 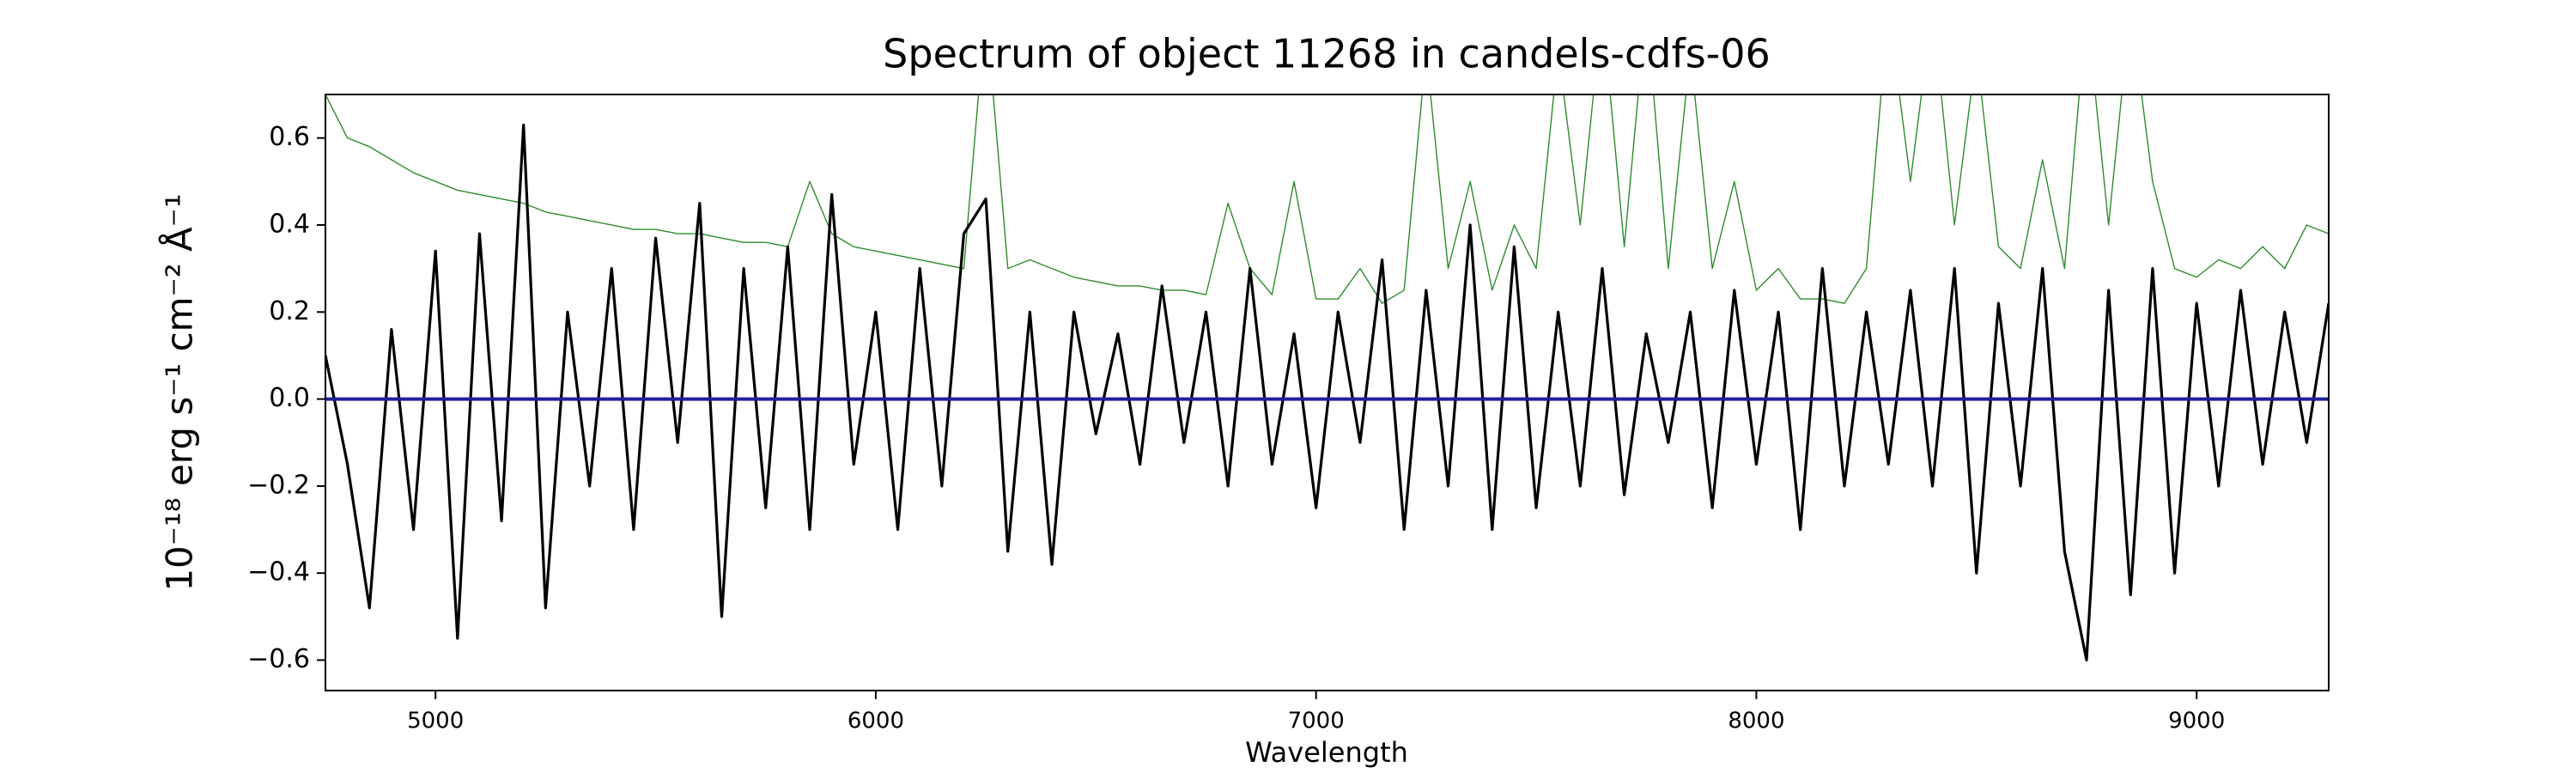 What do you see at coordinates (1316, 721) in the screenshot?
I see `x-tick-label: 7000` at bounding box center [1316, 721].